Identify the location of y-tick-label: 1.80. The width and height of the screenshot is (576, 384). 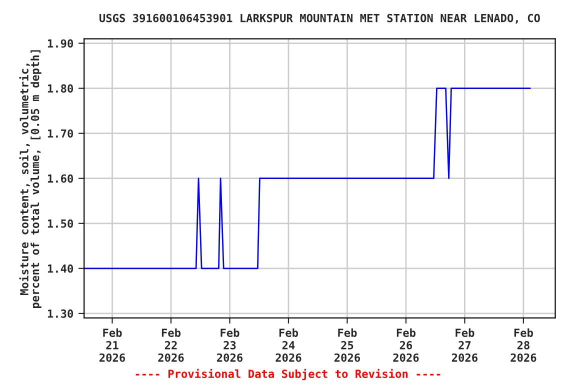
(61, 88).